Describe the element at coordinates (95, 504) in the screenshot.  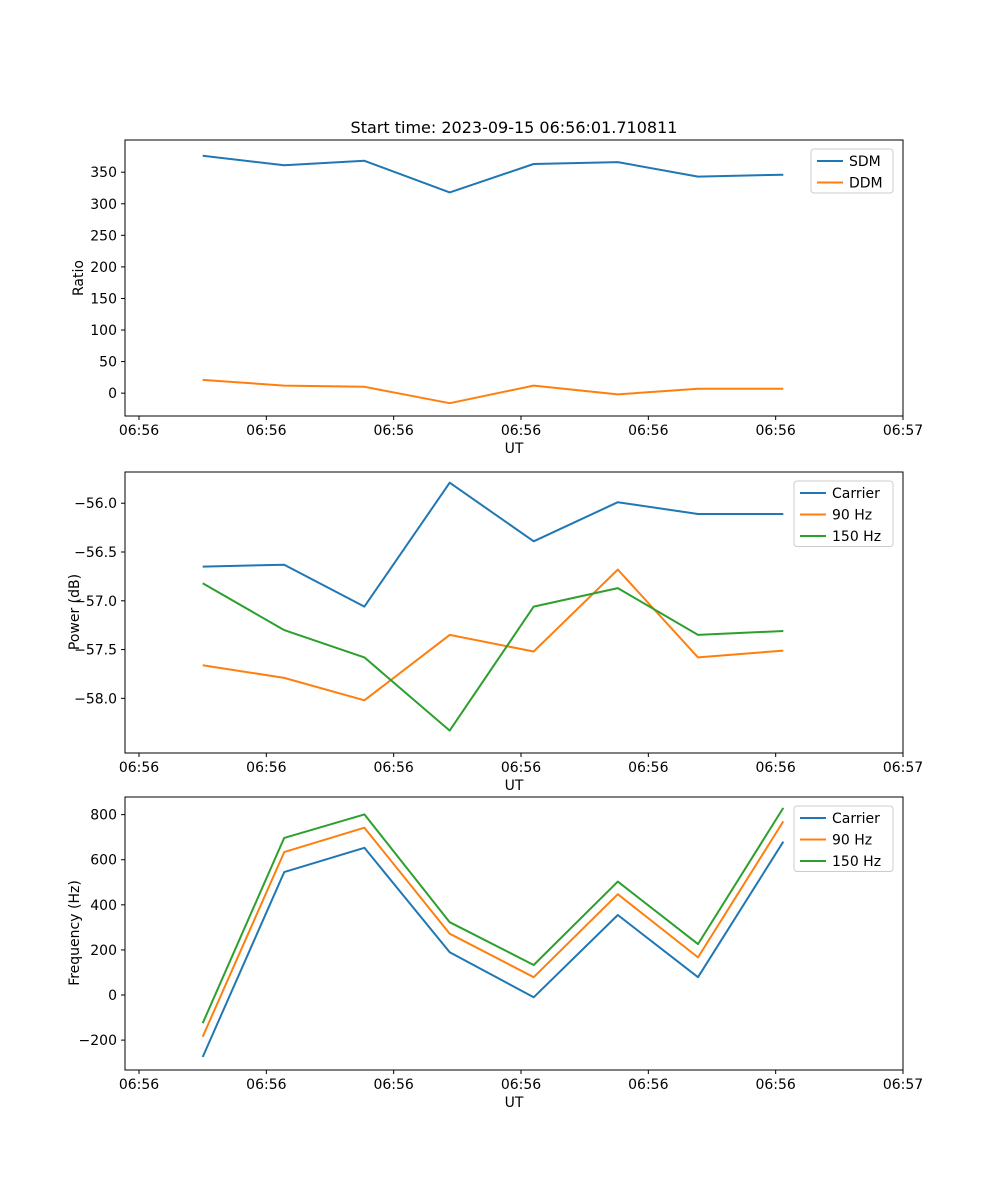
I see `y-tick-label: −56.0` at that location.